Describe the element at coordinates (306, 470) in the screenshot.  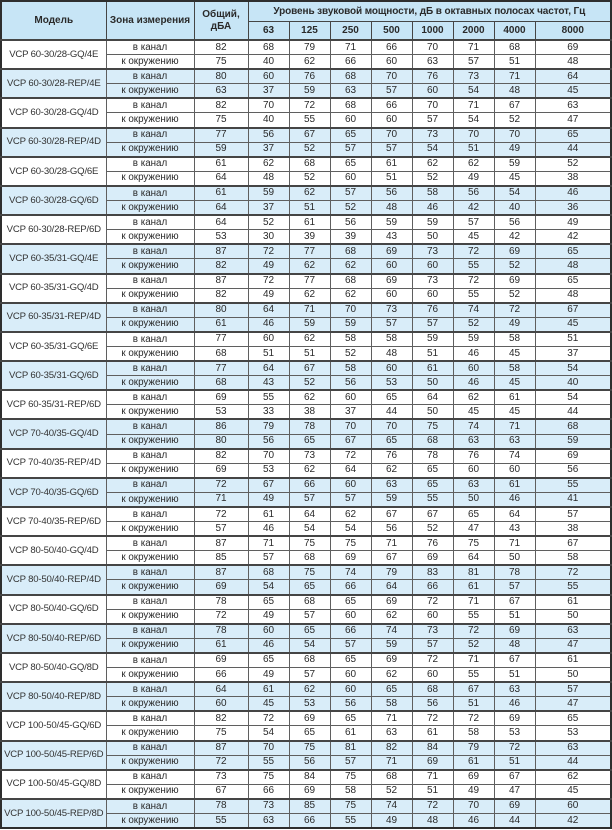
I see `table-row: к окружению 69 53 62 64 62 65 60 60 56` at that location.